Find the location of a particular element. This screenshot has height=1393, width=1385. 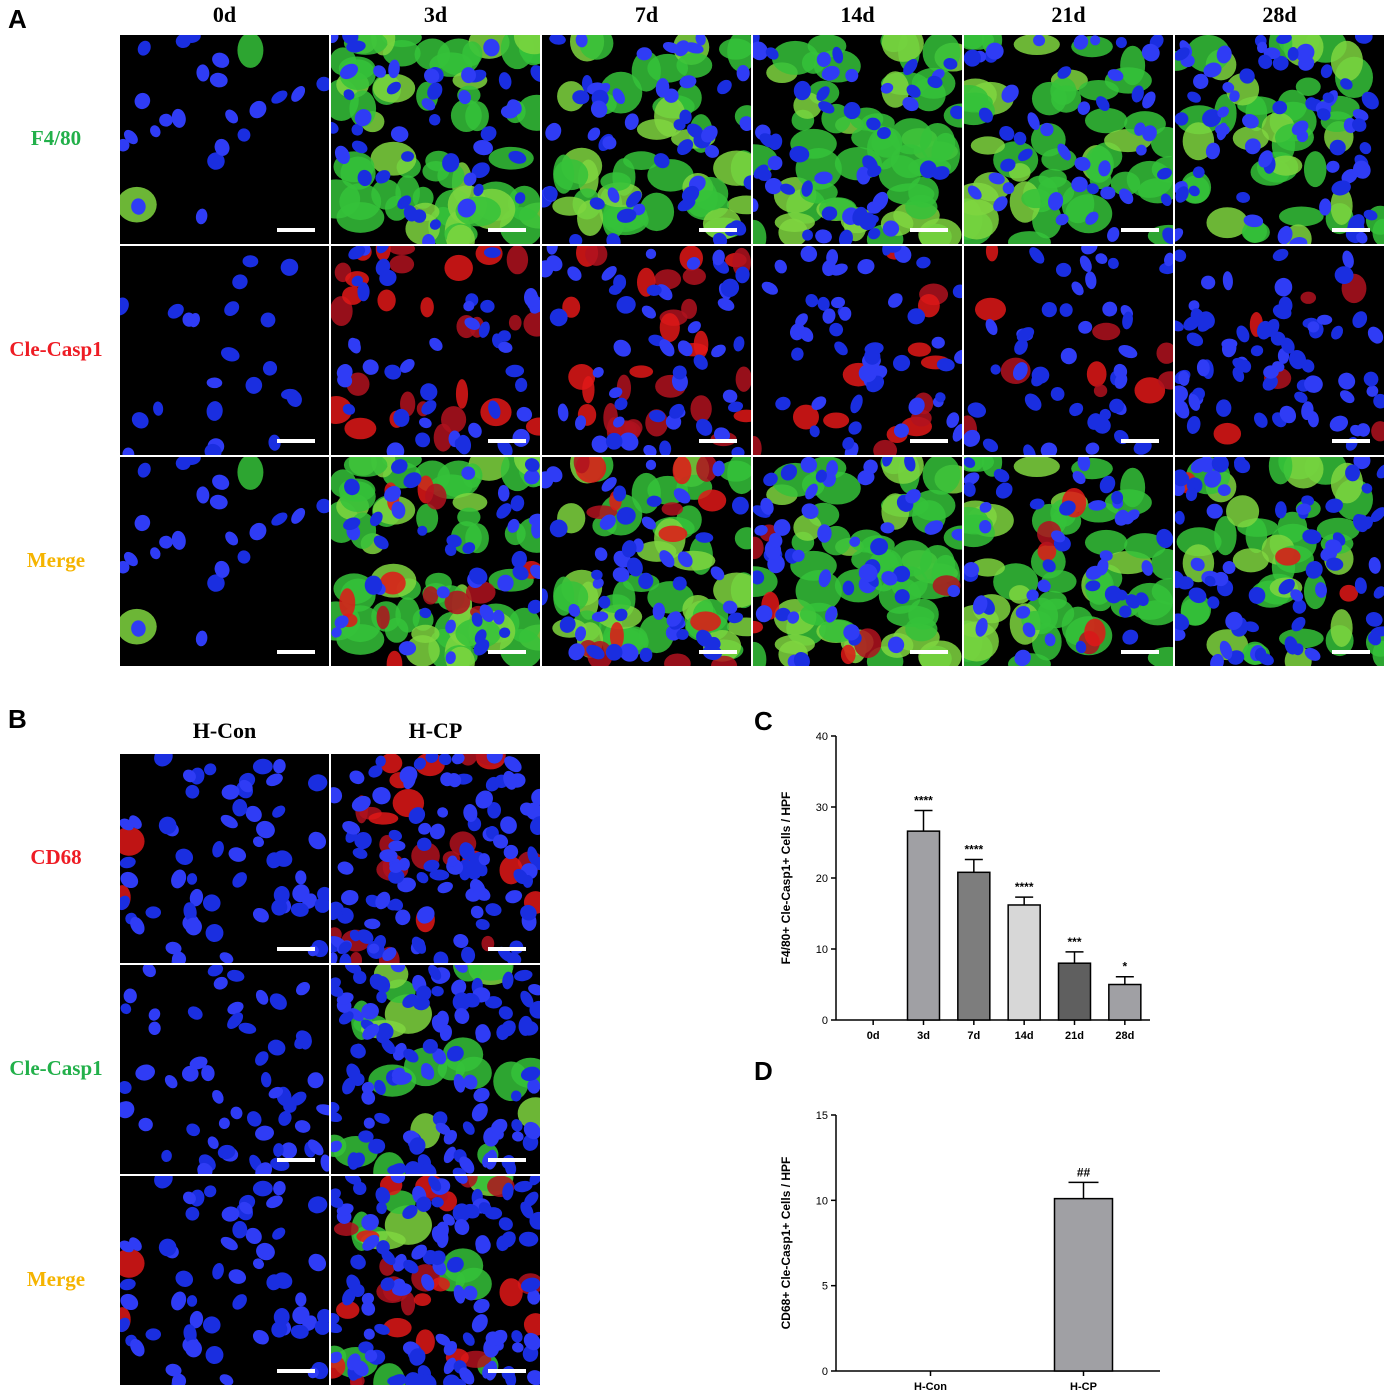

y-tick-label: 20 is located at coordinates (822, 879).